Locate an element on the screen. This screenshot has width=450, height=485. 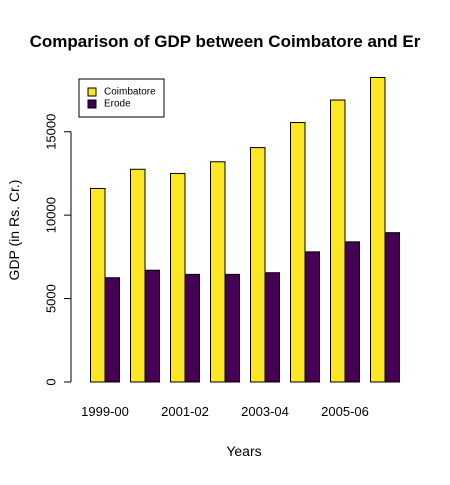
x-tick-label-1999-00: 1999-00 is located at coordinates (105, 411).